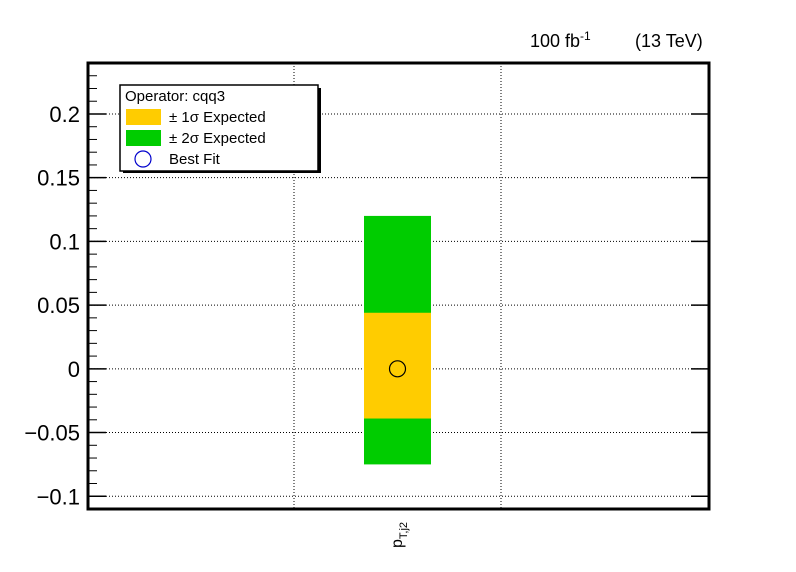 Image resolution: width=796 pixels, height=572 pixels. I want to click on legend-label-best-fit: Best Fit, so click(195, 159).